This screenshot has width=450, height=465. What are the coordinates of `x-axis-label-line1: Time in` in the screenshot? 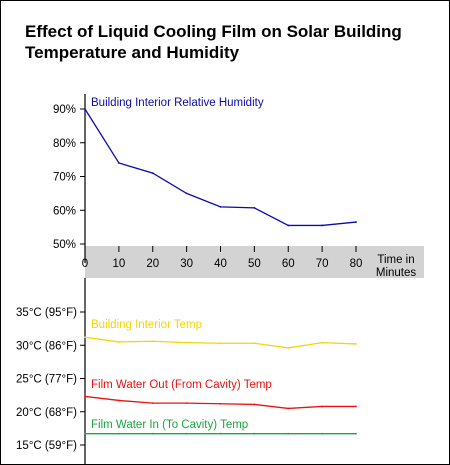 It's located at (395, 260).